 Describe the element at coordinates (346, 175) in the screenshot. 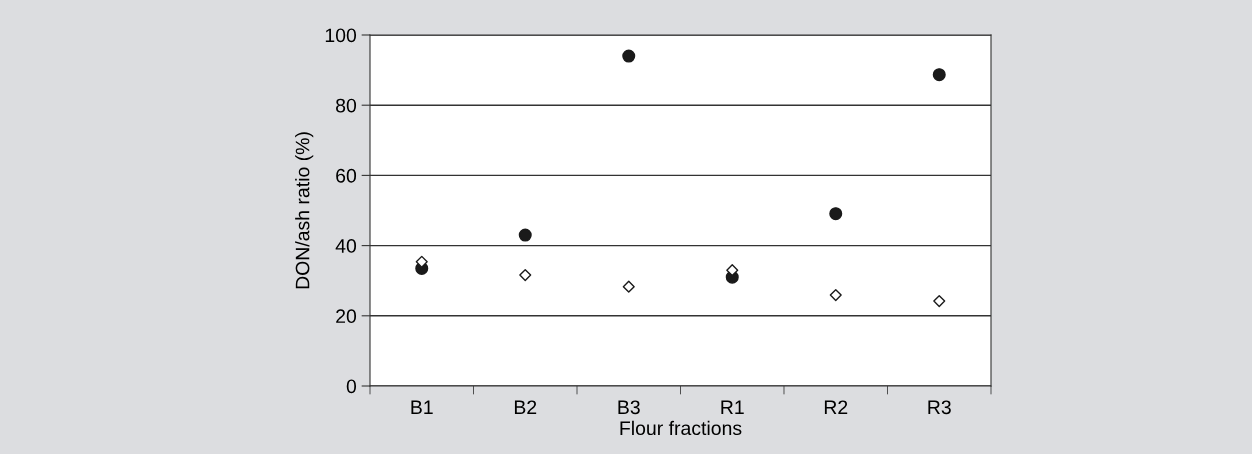

I see `y-tick-label: 60` at that location.